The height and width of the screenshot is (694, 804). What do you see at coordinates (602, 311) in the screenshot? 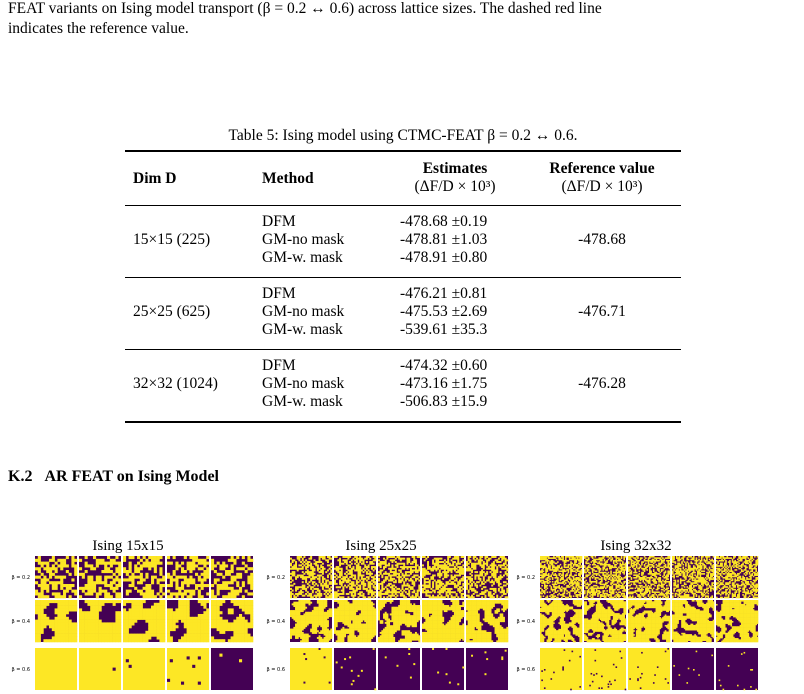
I see `reference-cell: -476.71` at bounding box center [602, 311].